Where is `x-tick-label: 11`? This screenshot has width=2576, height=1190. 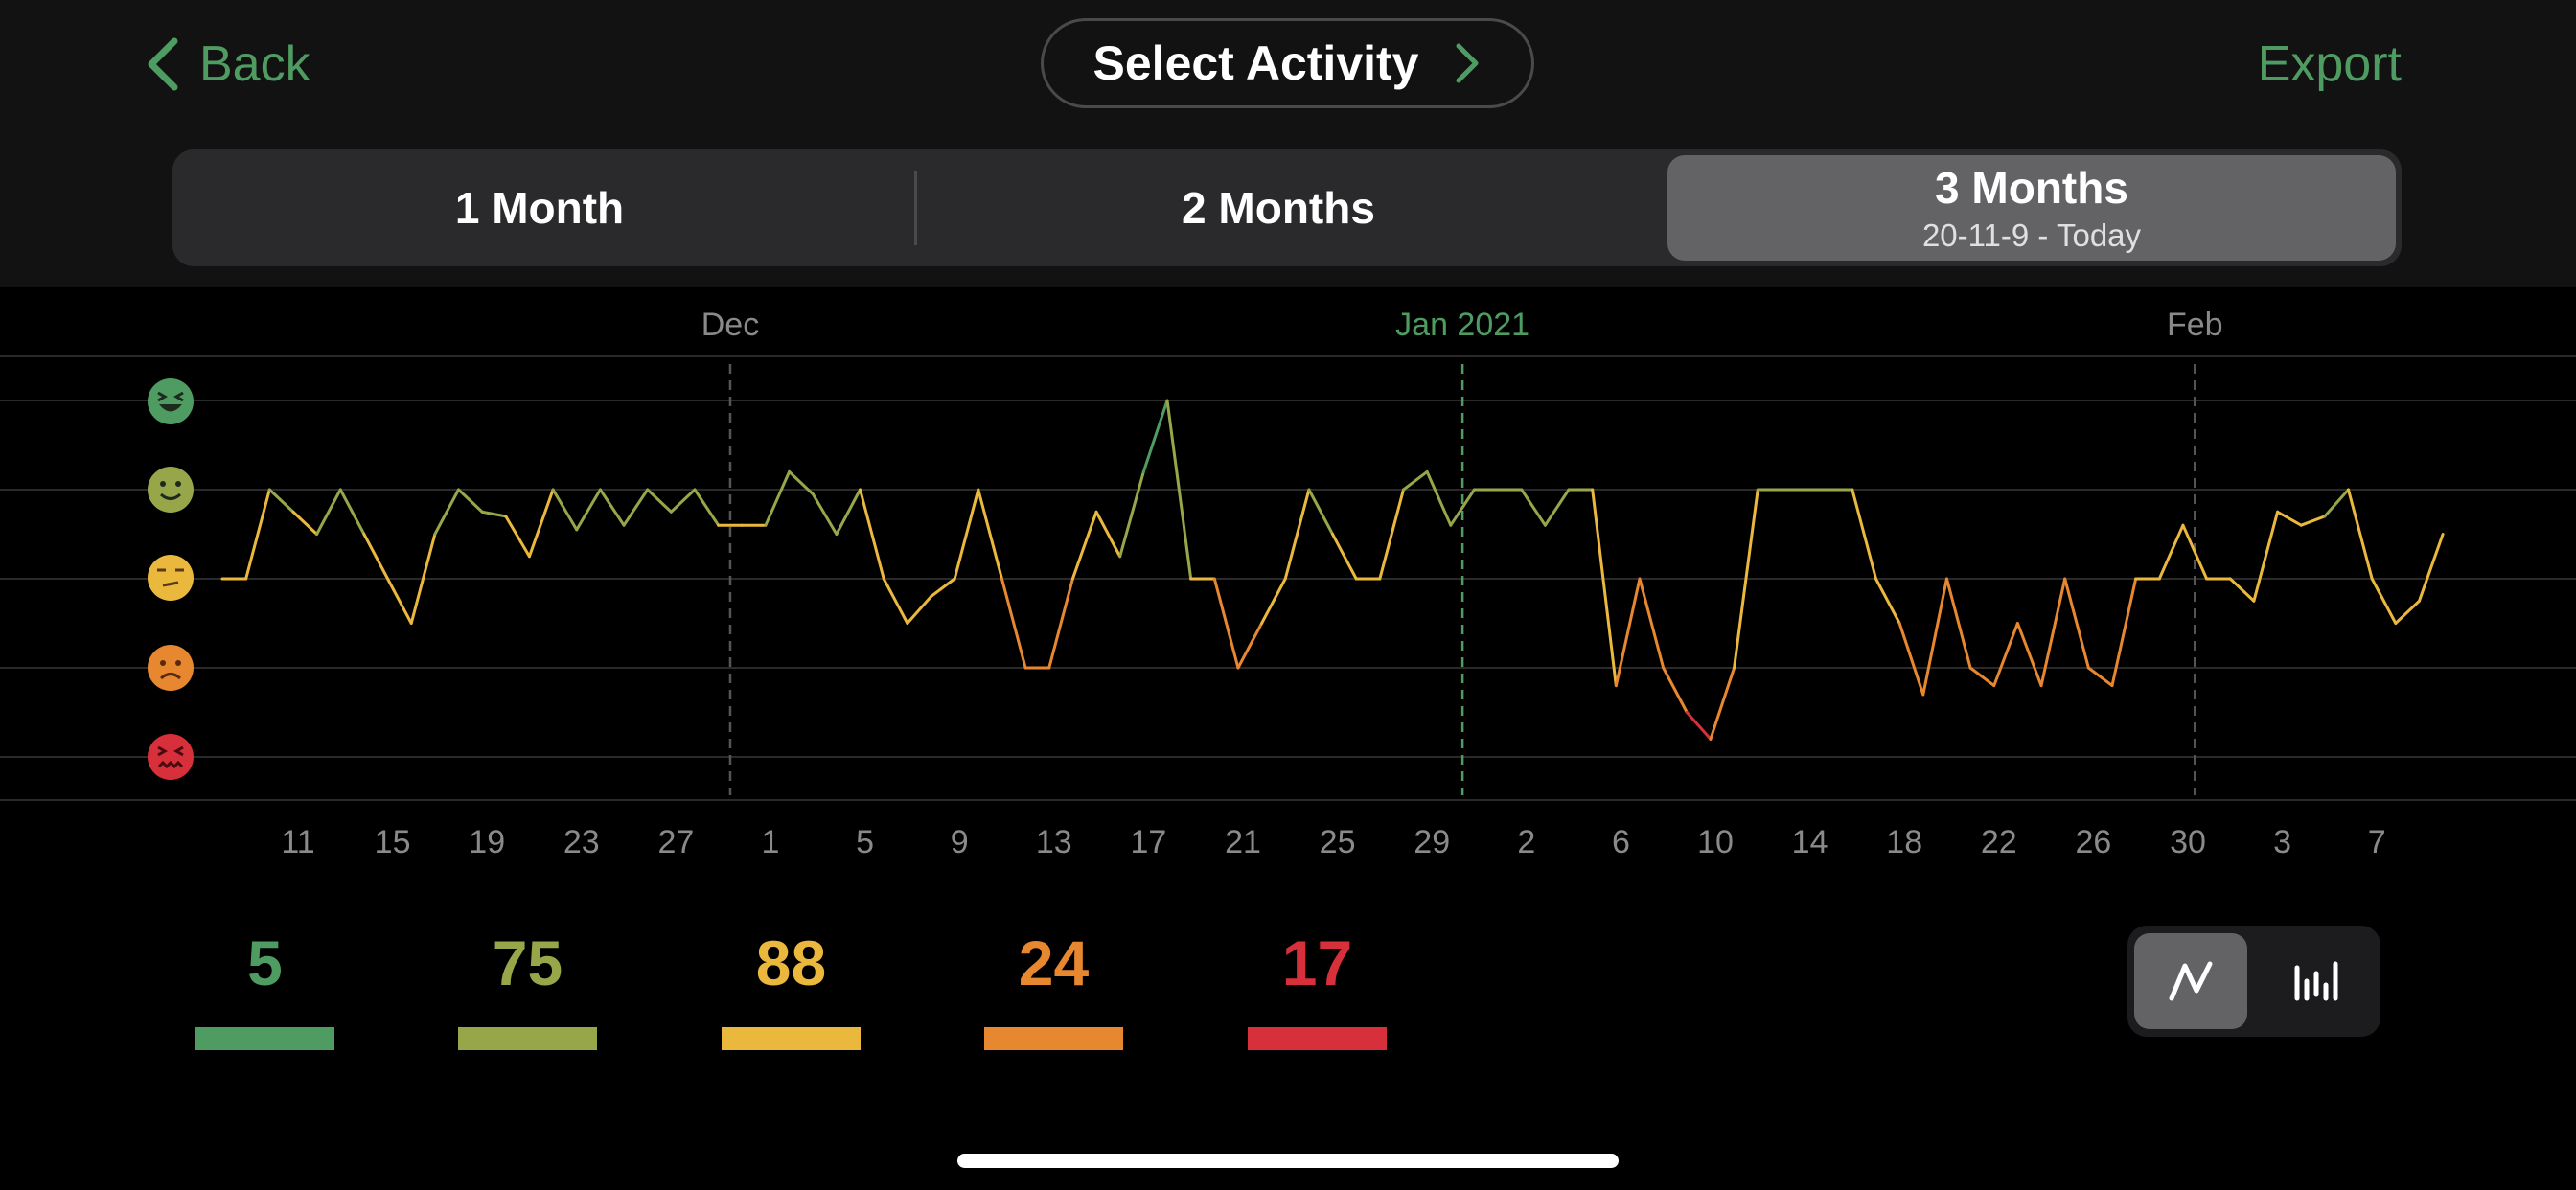
x-tick-label: 11 is located at coordinates (297, 842).